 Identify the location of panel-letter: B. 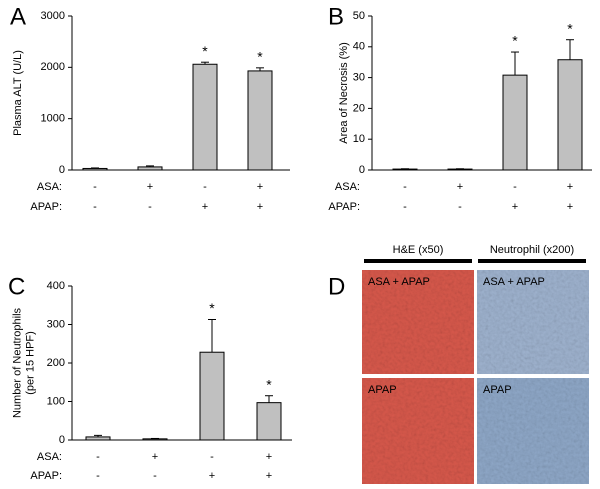
(336, 16).